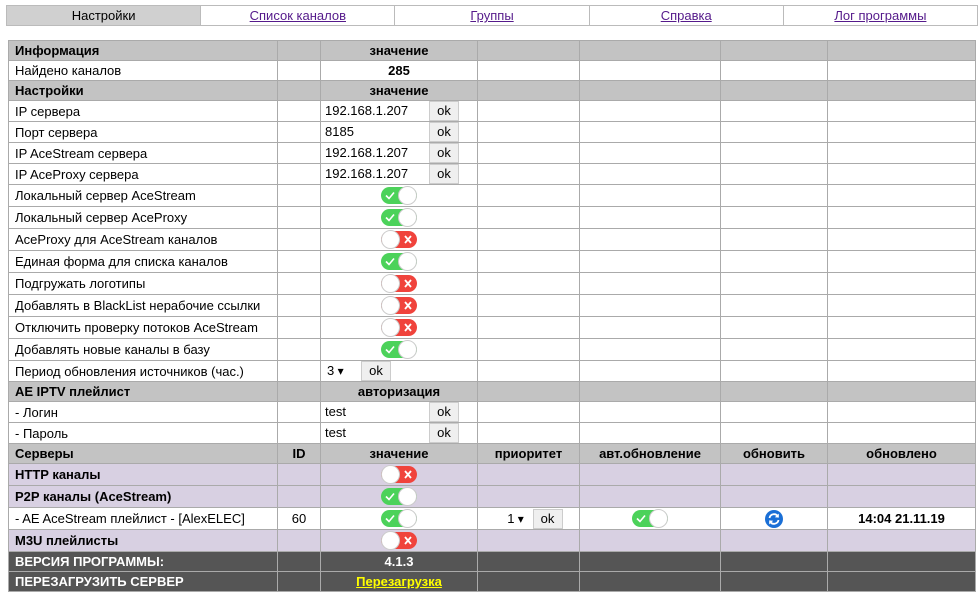 The image size is (980, 592). Describe the element at coordinates (399, 581) in the screenshot. I see `restart-link: Перезагрузка` at that location.